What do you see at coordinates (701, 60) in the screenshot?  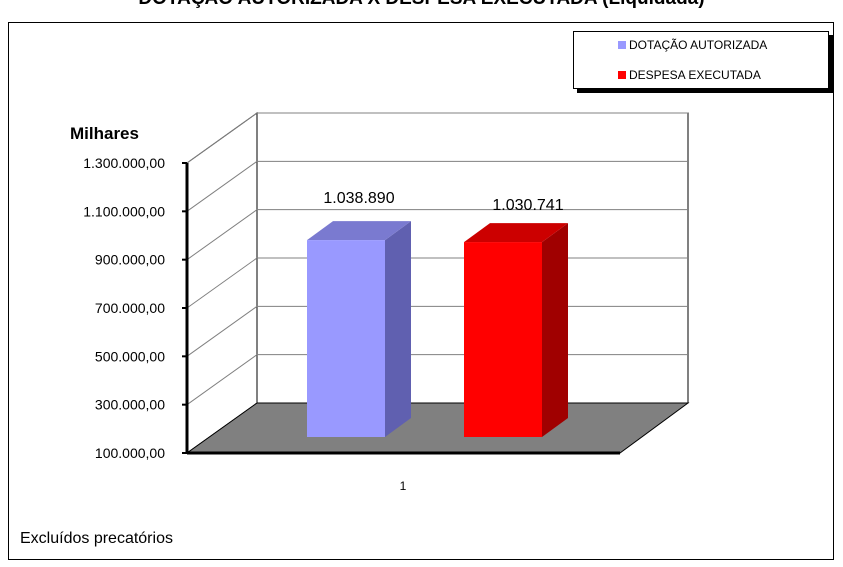 I see `chart-legend: DOTAÇÃO AUTORIZADA DESPESA EXECUTADA` at bounding box center [701, 60].